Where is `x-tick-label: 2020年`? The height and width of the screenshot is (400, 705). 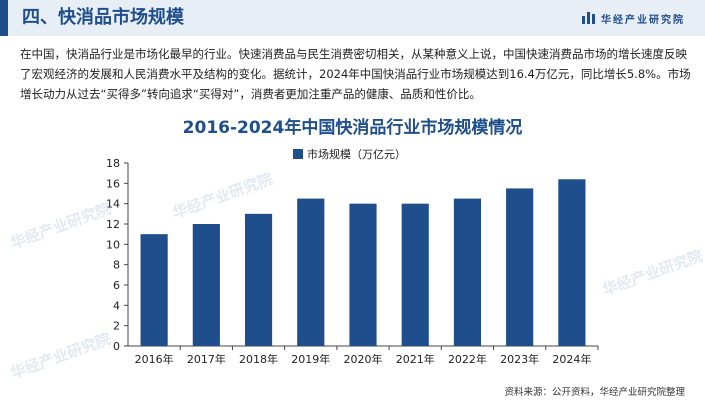 x-tick-label: 2020年 is located at coordinates (363, 359).